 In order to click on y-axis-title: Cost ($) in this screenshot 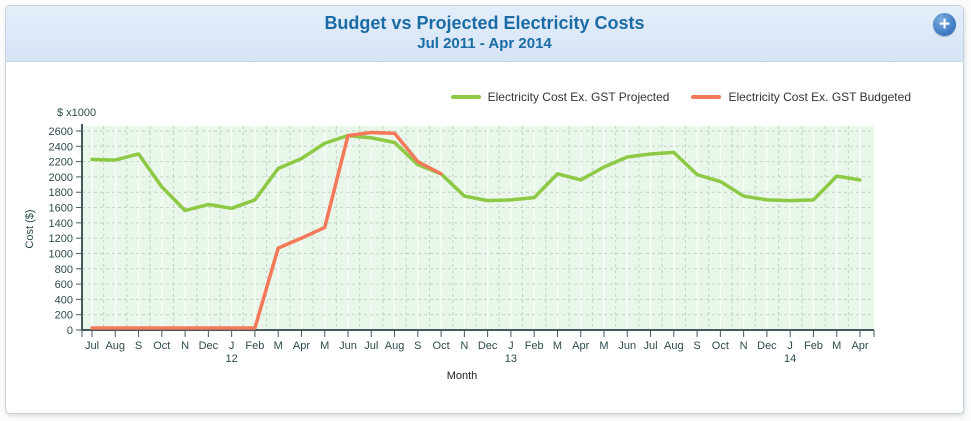, I will do `click(30, 229)`.